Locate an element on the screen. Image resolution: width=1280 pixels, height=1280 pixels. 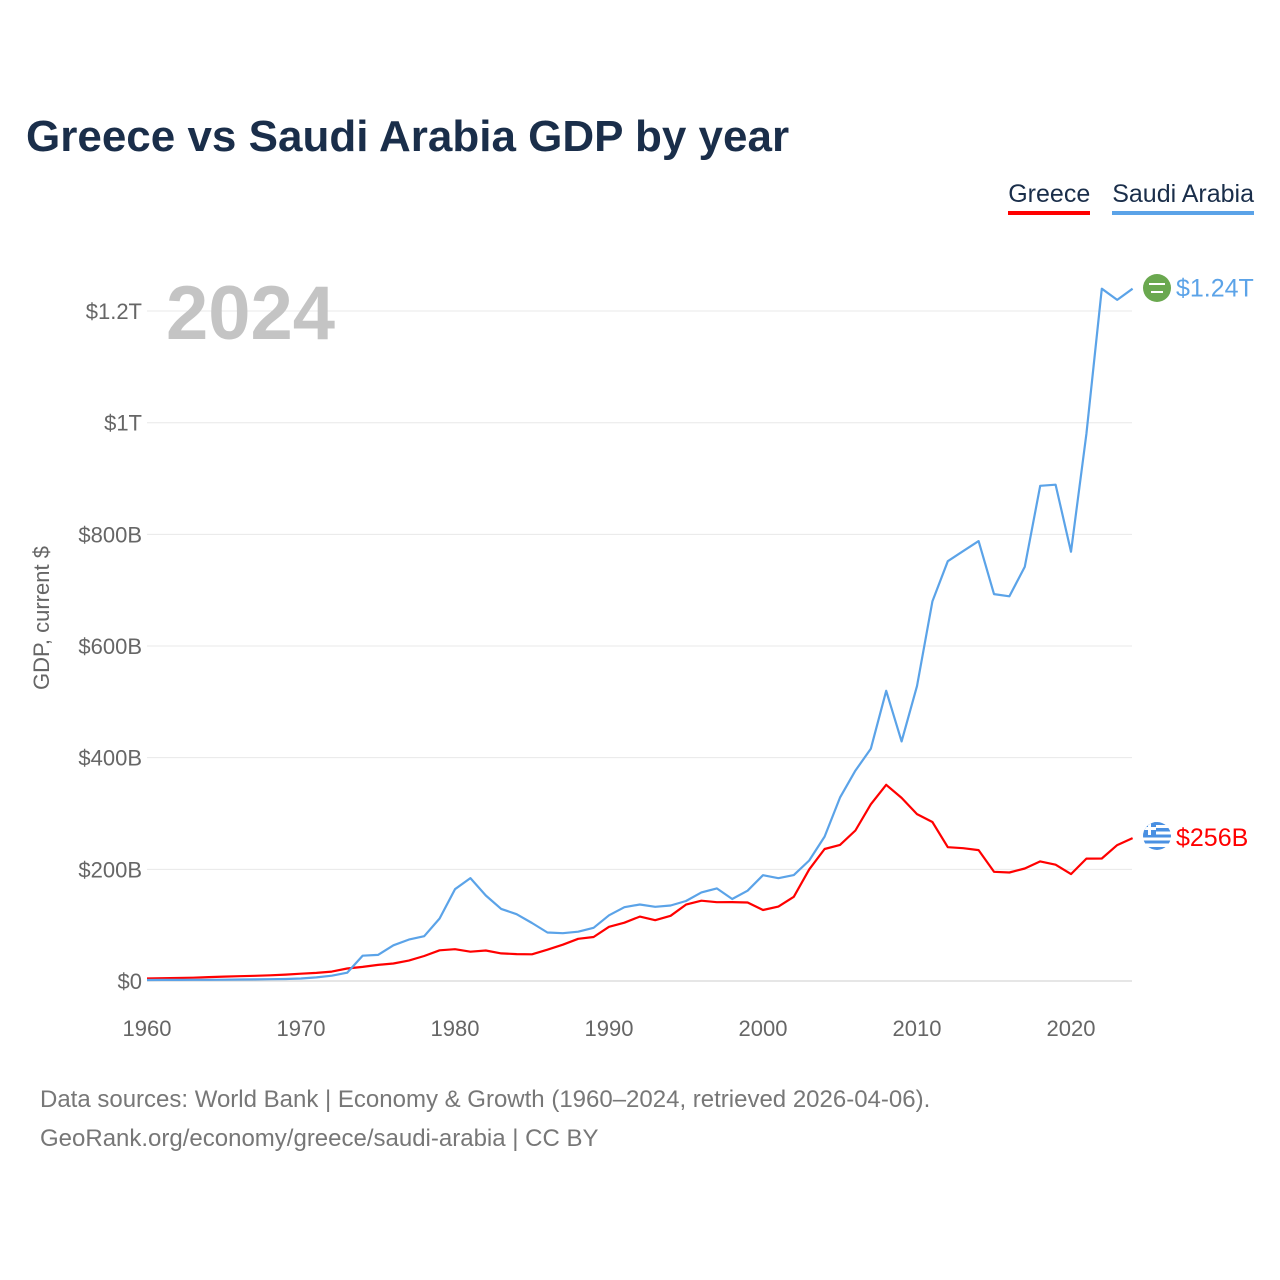
x-tick-label: 1980 is located at coordinates (455, 1028).